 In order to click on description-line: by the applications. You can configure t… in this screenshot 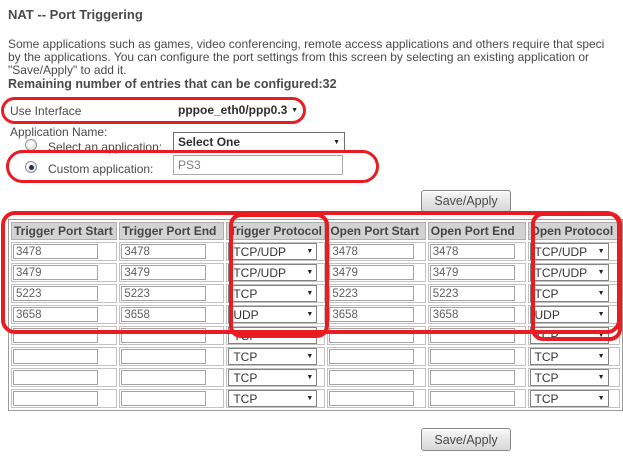, I will do `click(299, 57)`.